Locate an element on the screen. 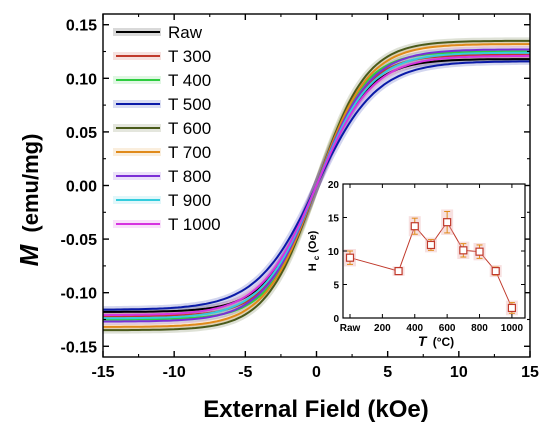 Image resolution: width=550 pixels, height=428 pixels. legend-item-t-800: T 800 is located at coordinates (162, 176).